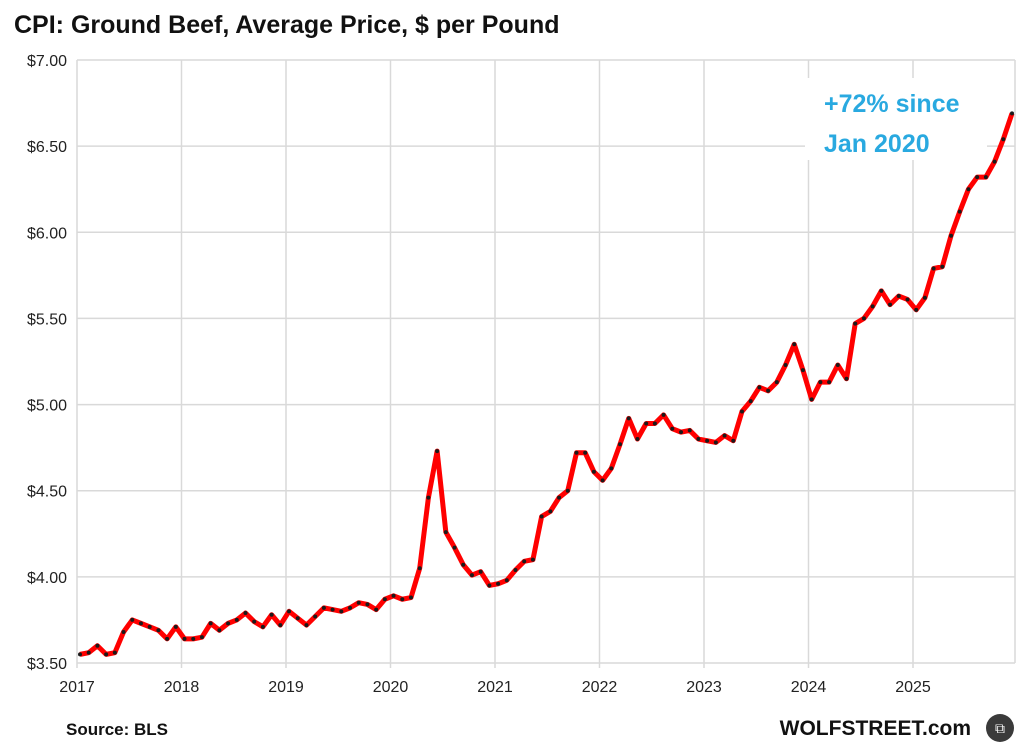 The width and height of the screenshot is (1024, 748). What do you see at coordinates (117, 729) in the screenshot?
I see `source-label: Source: BLS` at bounding box center [117, 729].